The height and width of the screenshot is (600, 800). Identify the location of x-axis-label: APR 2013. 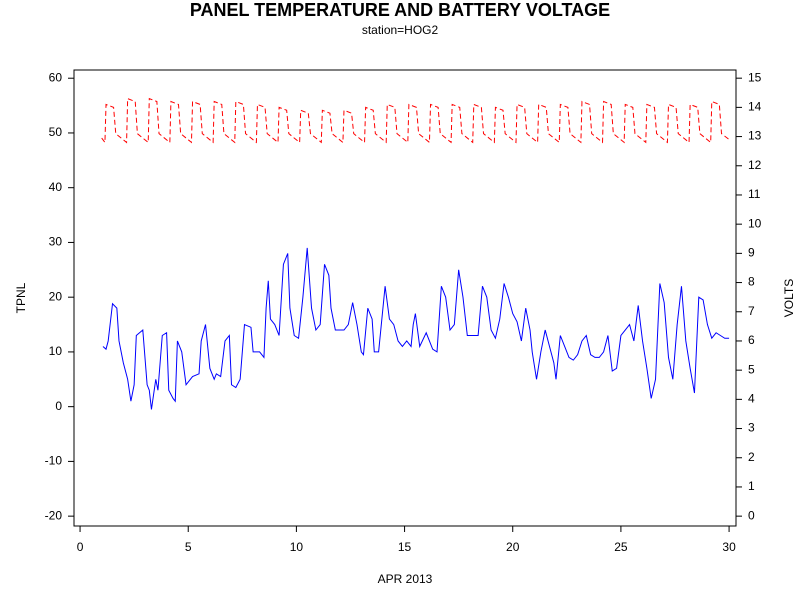
(405, 579).